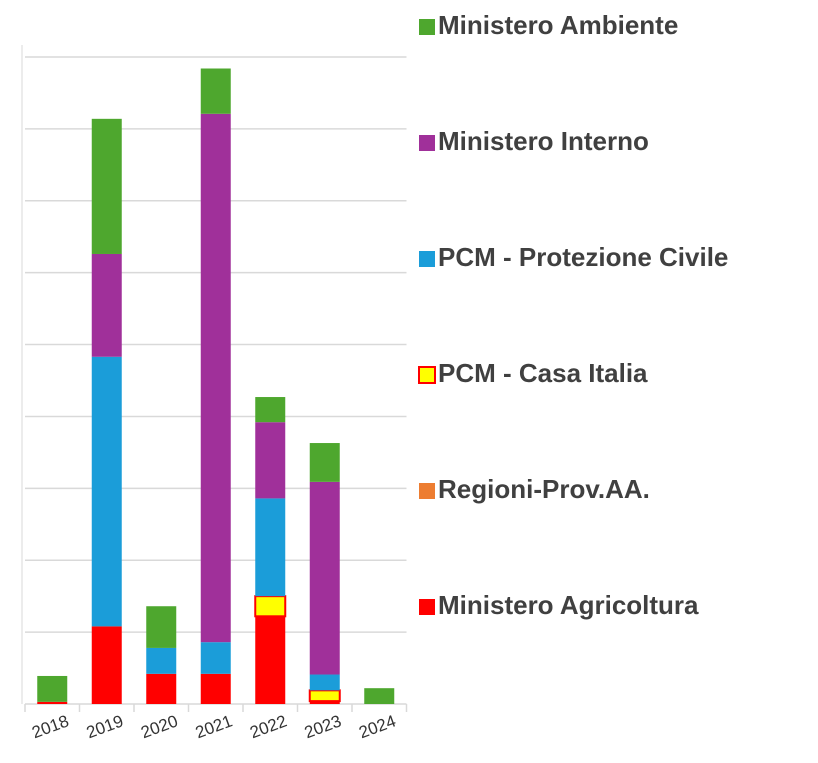 The width and height of the screenshot is (818, 763). Describe the element at coordinates (323, 726) in the screenshot. I see `x-tick-label: 2023` at that location.